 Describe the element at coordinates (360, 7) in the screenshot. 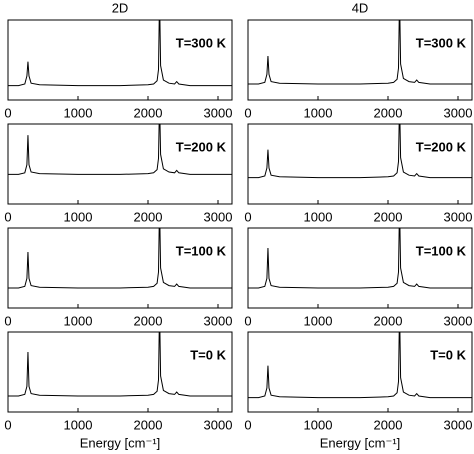

I see `column-title: 4D` at that location.